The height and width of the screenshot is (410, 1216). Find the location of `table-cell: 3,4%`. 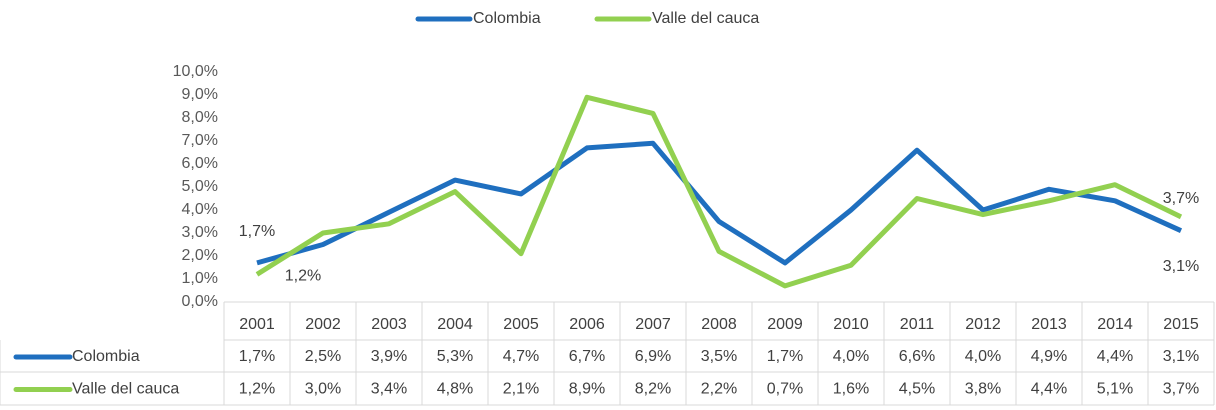

table-cell: 3,4% is located at coordinates (389, 389).